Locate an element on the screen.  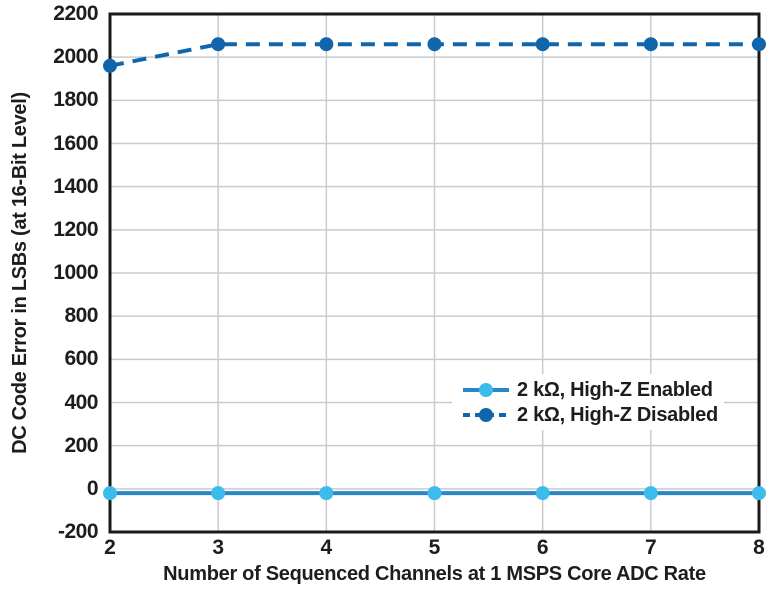
y-tick-label: 2200 is located at coordinates (75, 13).